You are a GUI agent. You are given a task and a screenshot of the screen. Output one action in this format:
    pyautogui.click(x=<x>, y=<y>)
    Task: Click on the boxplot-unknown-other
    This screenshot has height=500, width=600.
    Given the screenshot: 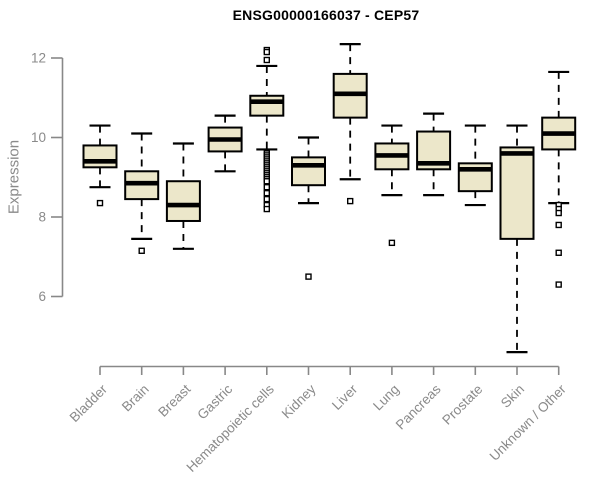 What is the action you would take?
    pyautogui.click(x=559, y=179)
    